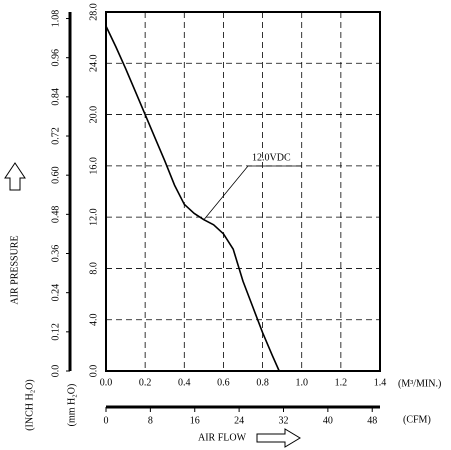 This screenshot has height=450, width=451. I want to click on x2-tick-label: 40, so click(328, 420).